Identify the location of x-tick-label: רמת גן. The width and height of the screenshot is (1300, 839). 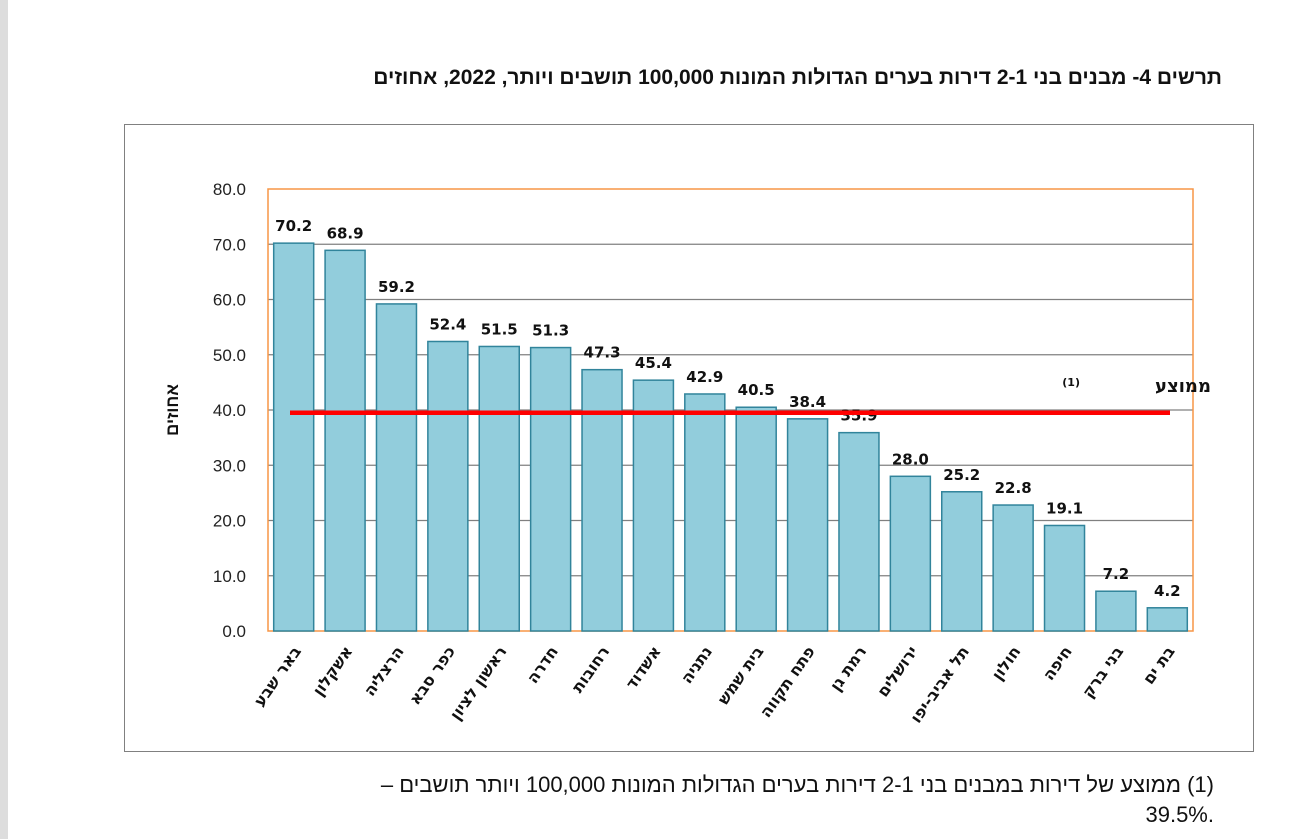
(848, 668).